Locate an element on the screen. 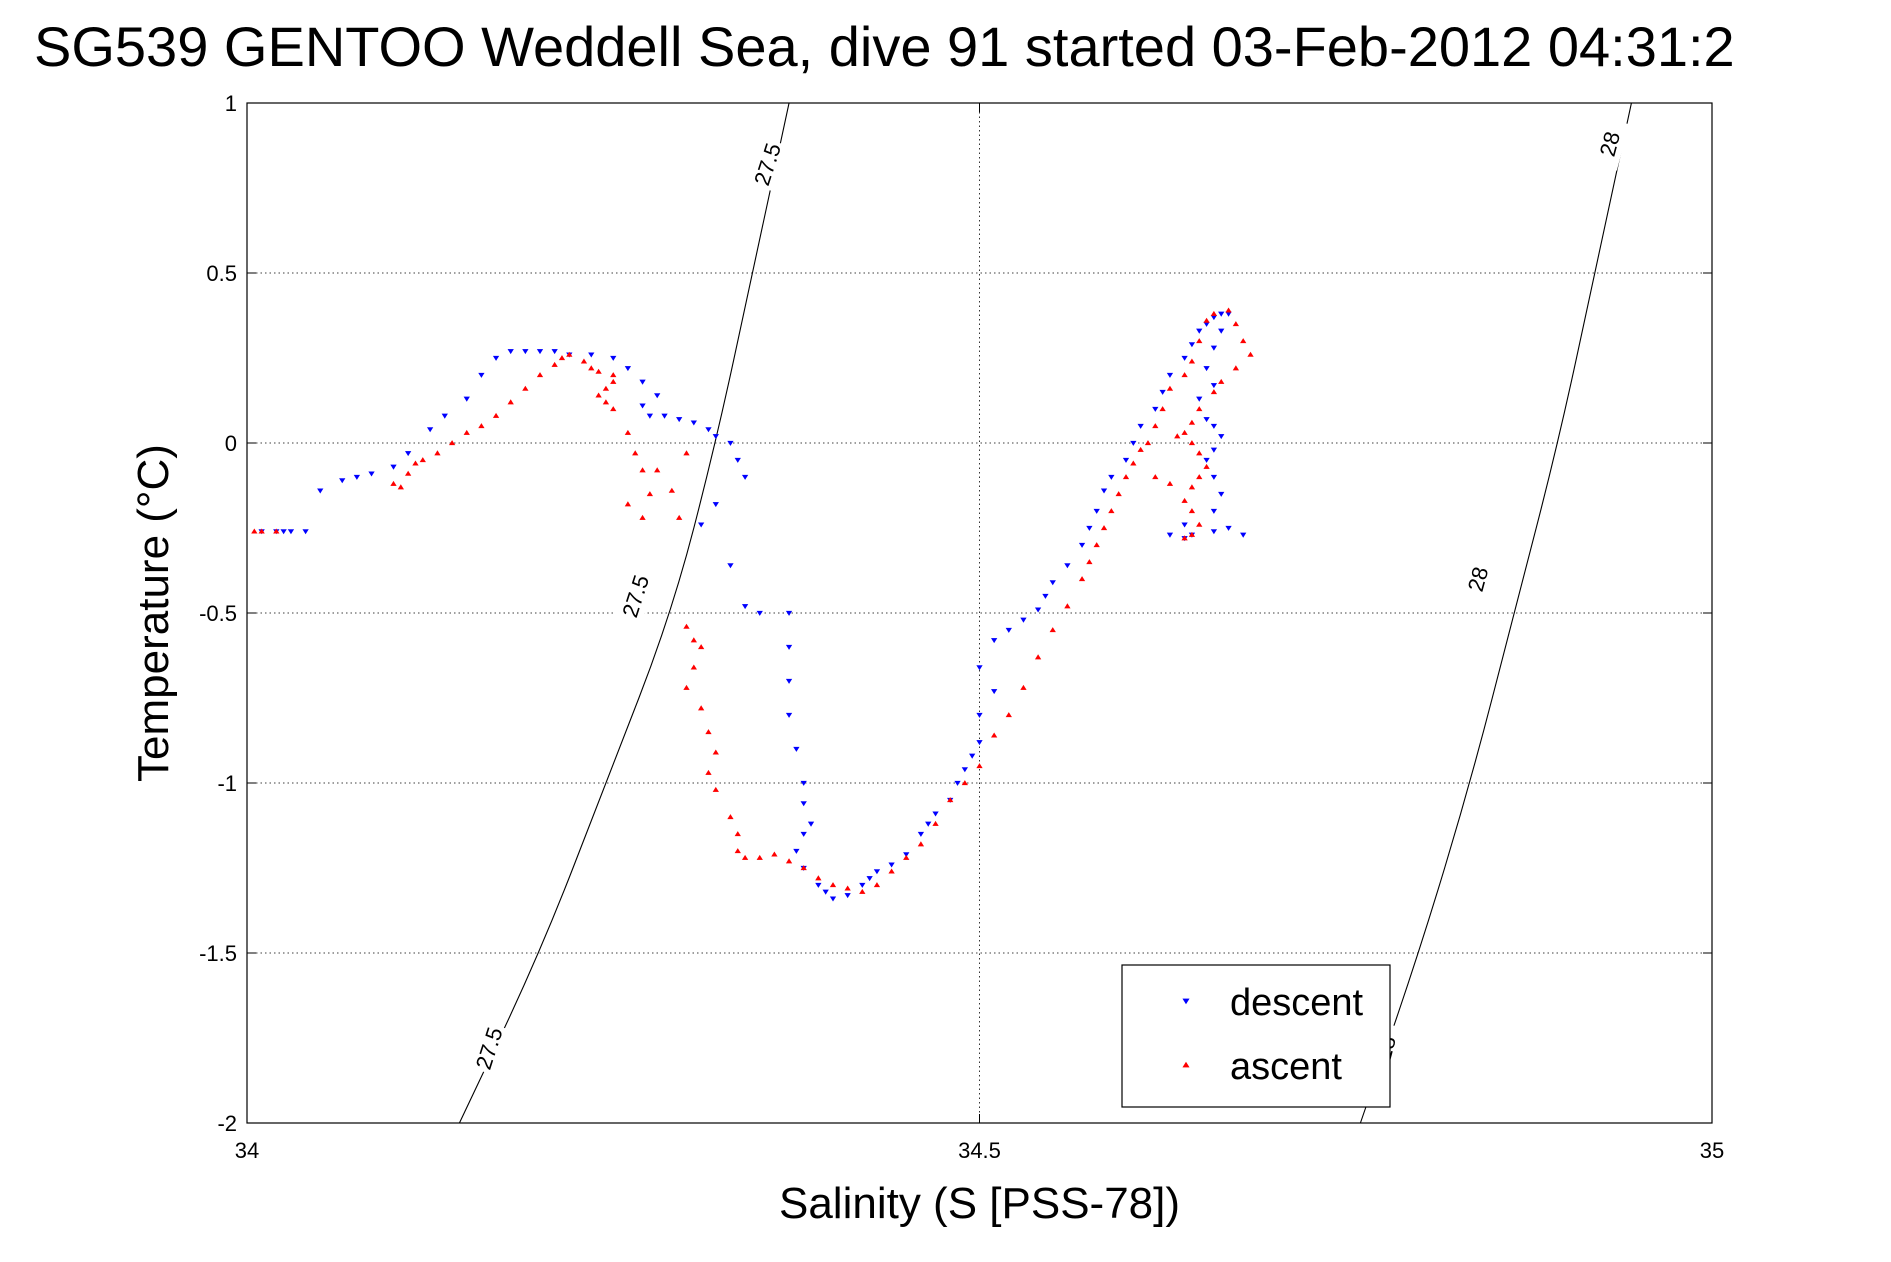  contour-label: 27.5 is located at coordinates (489, 1048).